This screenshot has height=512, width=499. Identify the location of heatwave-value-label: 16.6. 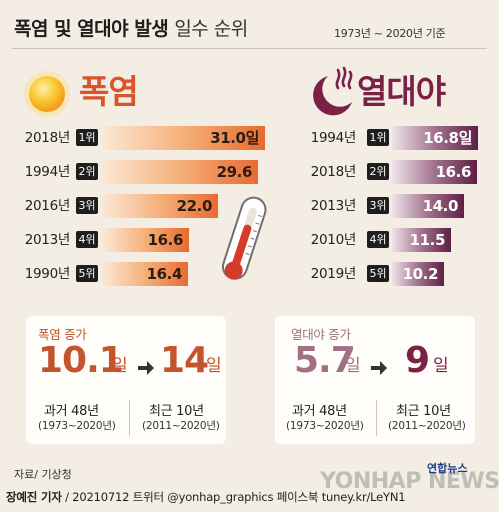
(165, 240).